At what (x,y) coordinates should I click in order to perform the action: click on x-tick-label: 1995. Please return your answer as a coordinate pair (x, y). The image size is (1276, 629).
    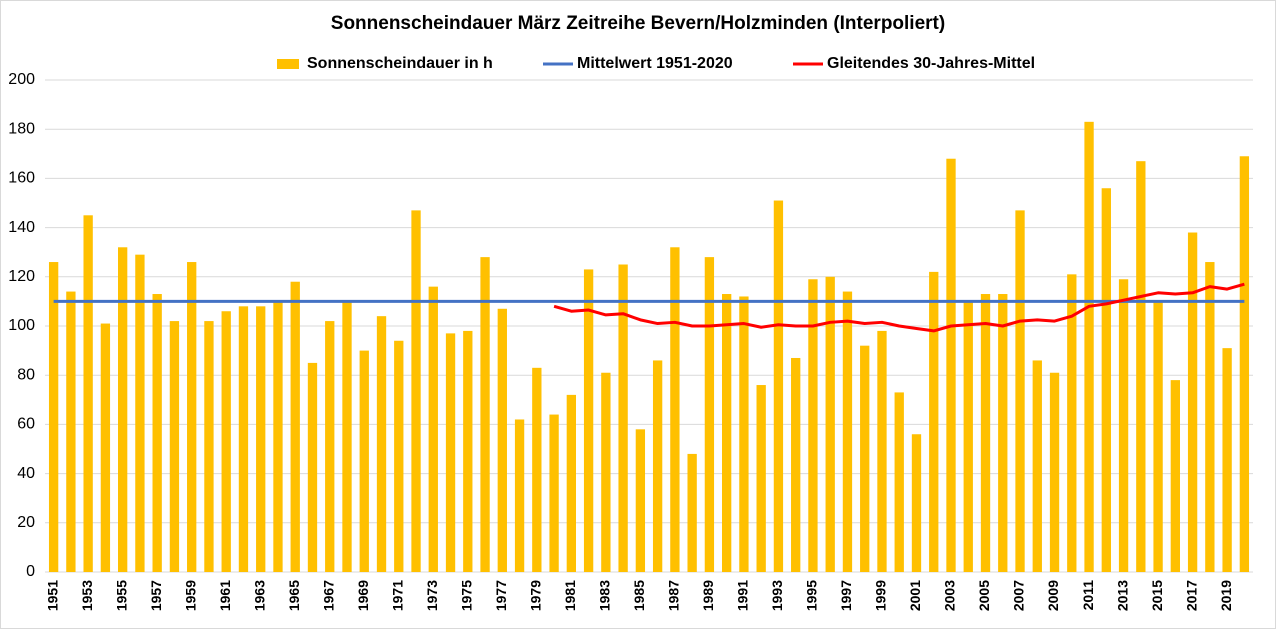
    Looking at the image, I should click on (812, 595).